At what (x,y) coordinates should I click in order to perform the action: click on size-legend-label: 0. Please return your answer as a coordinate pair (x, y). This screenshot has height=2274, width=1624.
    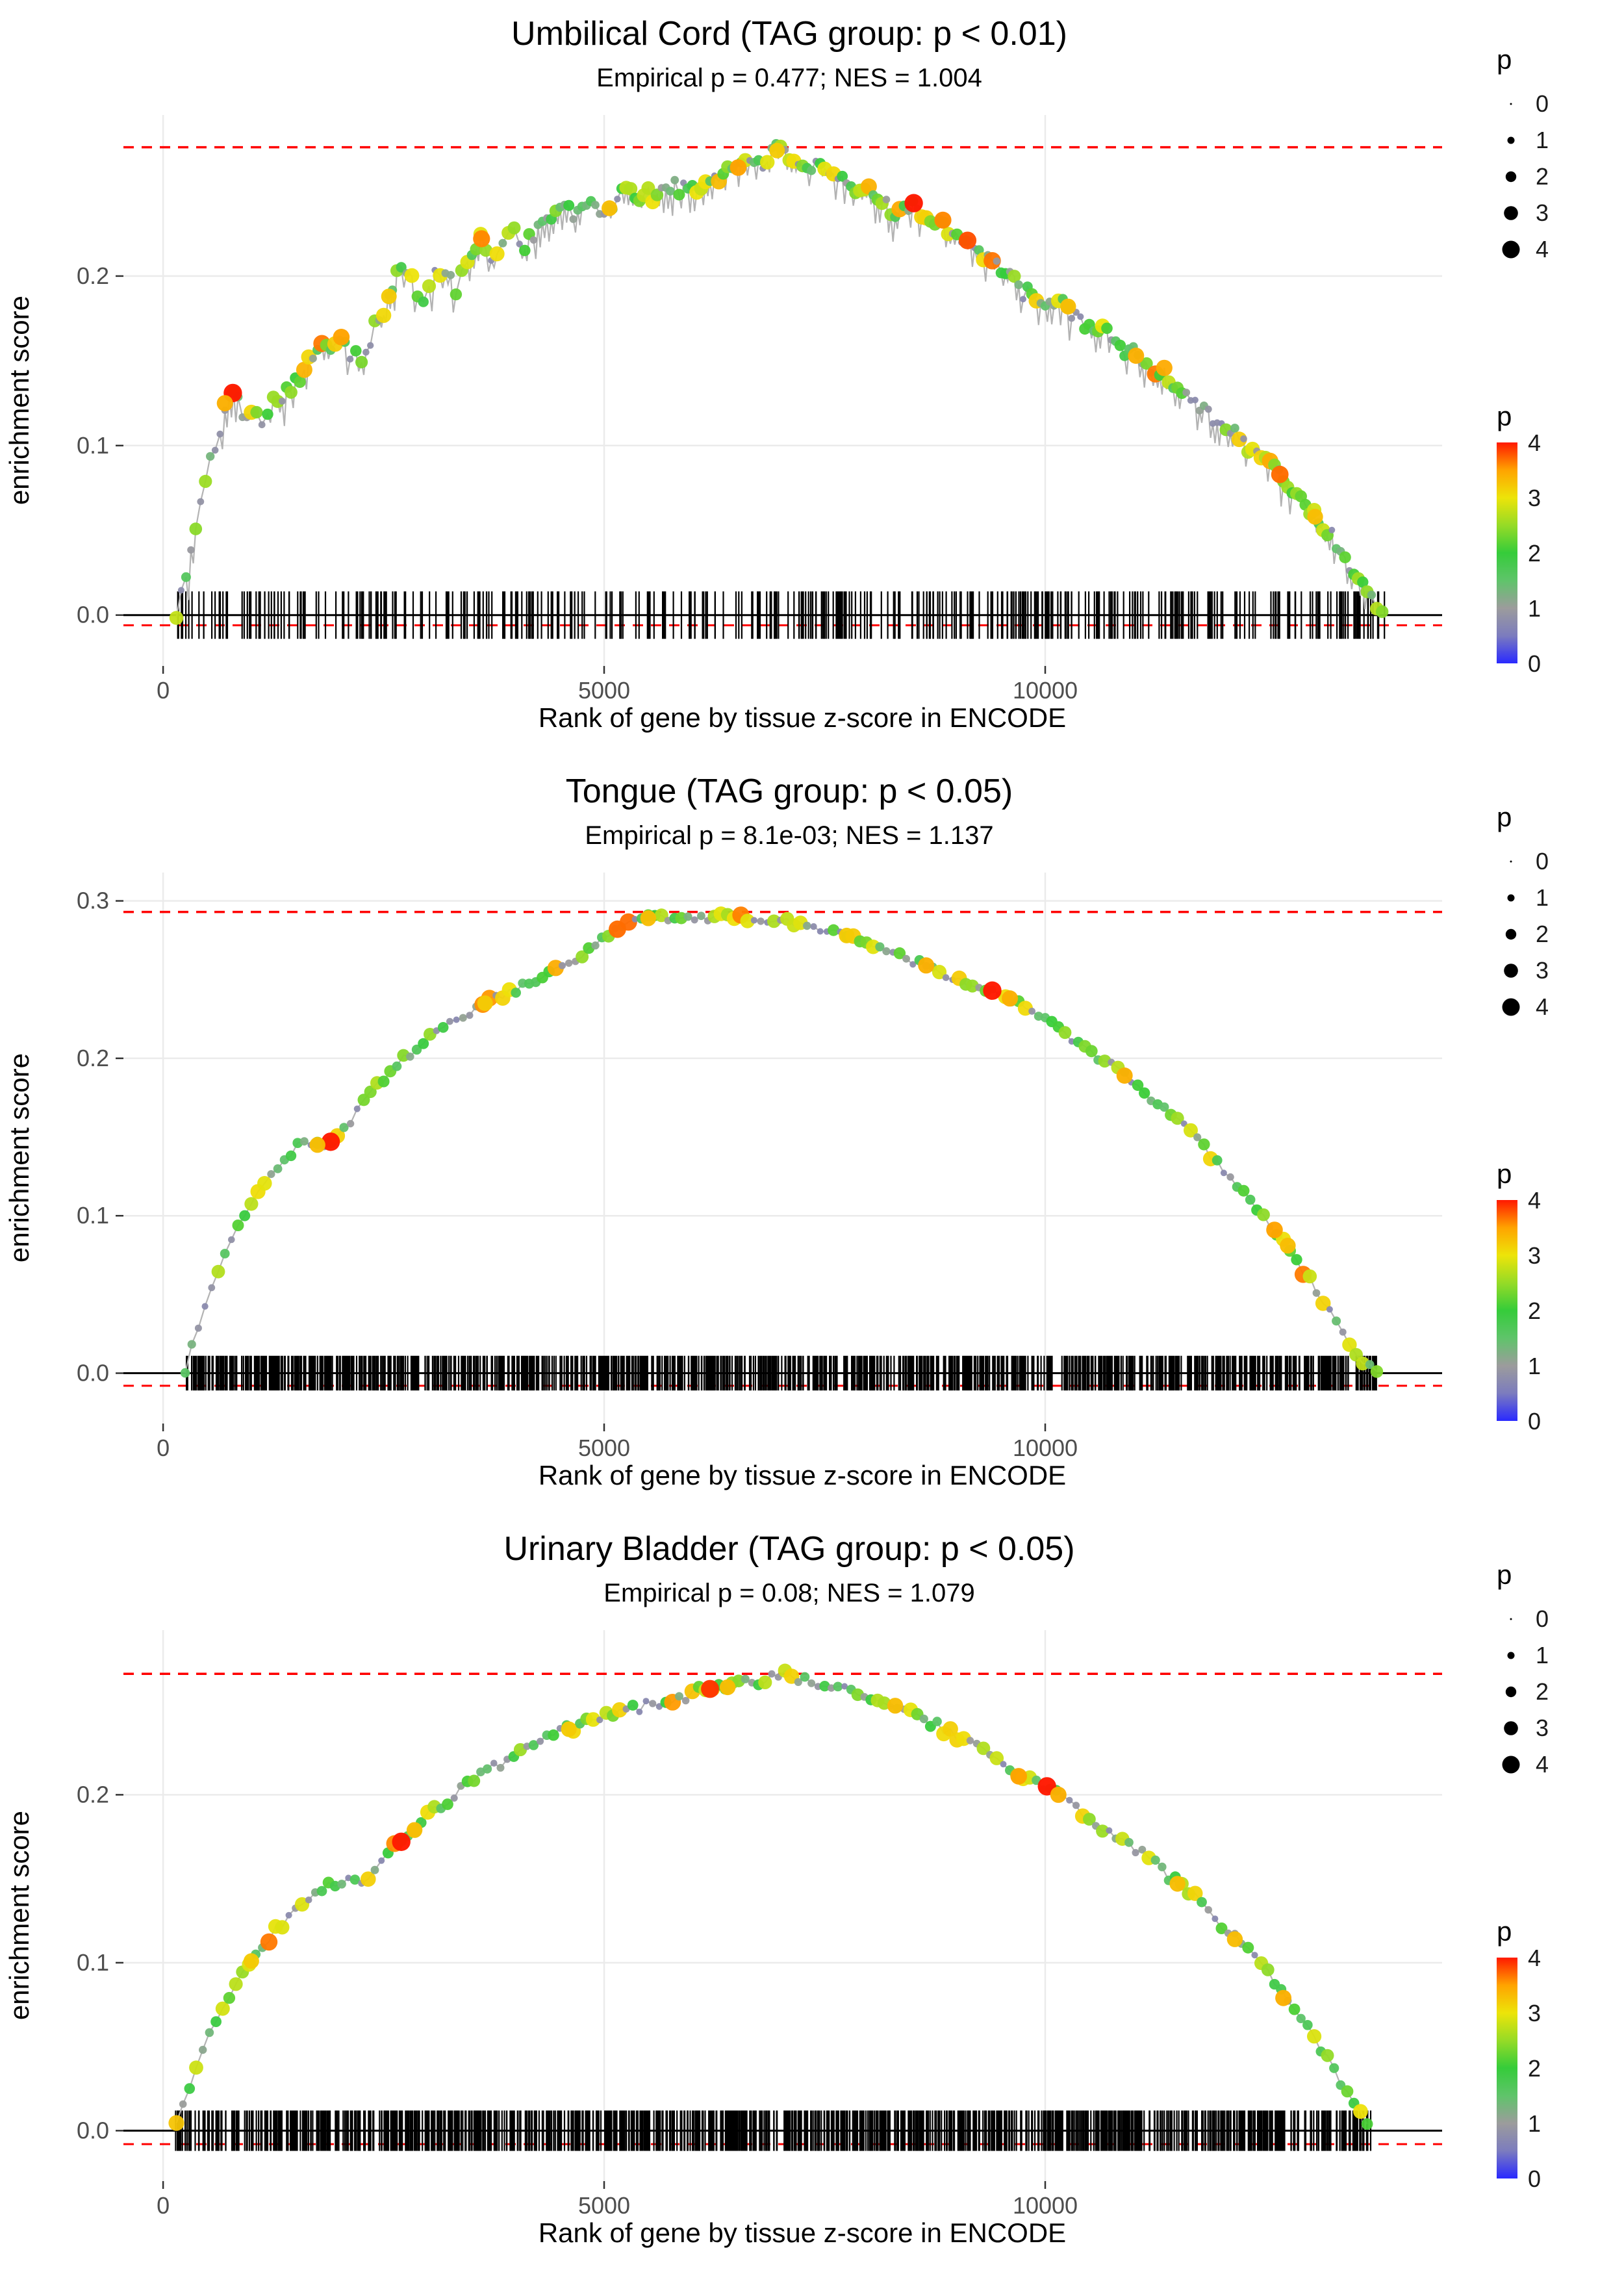
    Looking at the image, I should click on (1542, 1618).